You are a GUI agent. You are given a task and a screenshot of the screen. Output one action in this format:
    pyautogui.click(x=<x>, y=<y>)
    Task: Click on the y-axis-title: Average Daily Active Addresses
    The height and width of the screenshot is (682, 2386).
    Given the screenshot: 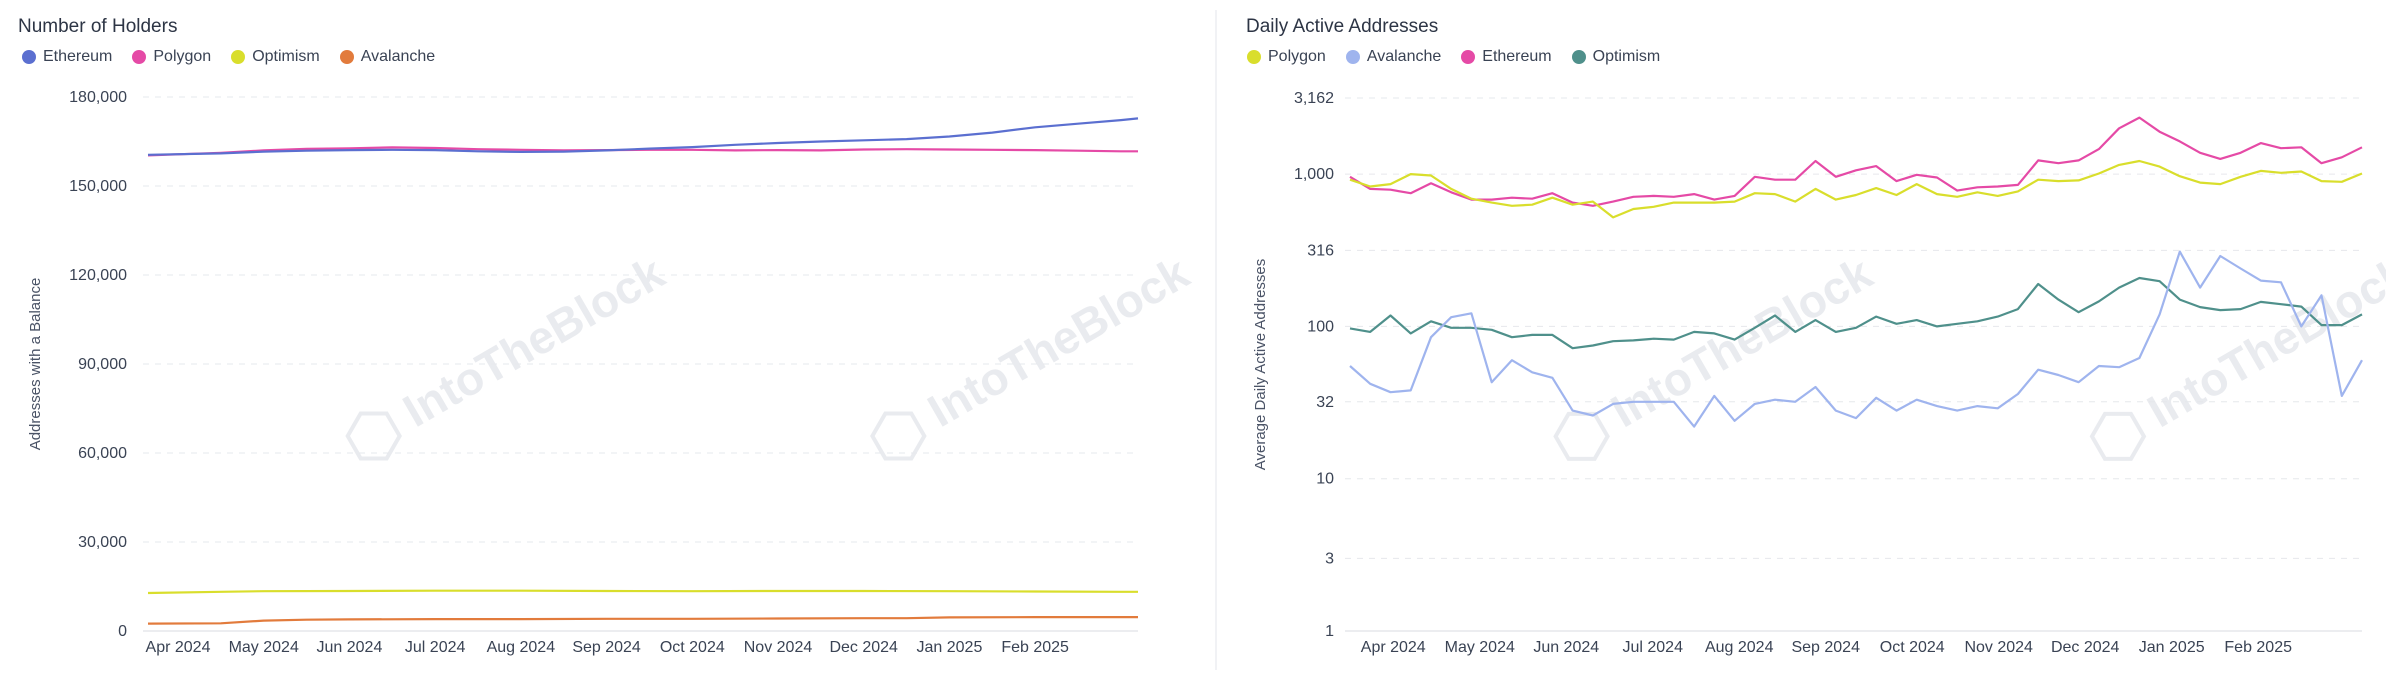 What is the action you would take?
    pyautogui.click(x=1260, y=365)
    